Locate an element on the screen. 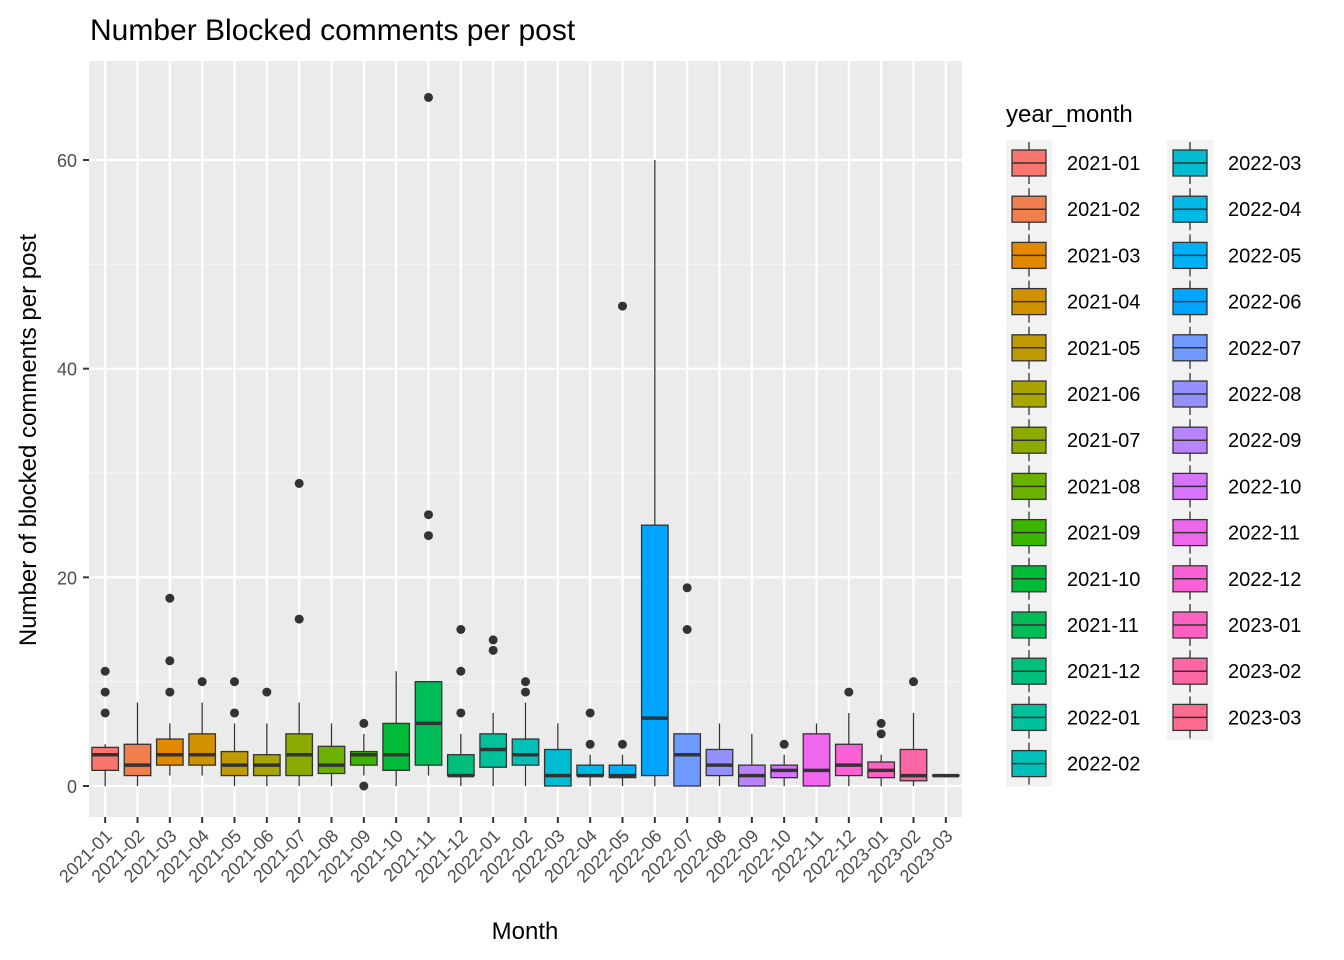 The image size is (1344, 960). legend-item-2021-11: 2021-11 is located at coordinates (1072, 625).